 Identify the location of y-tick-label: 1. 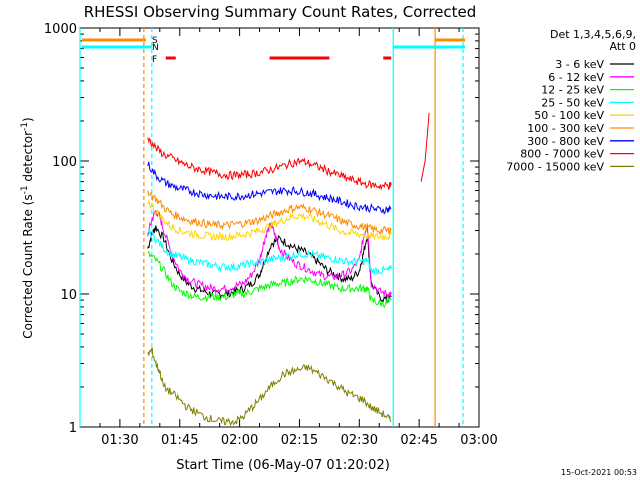
(73, 428).